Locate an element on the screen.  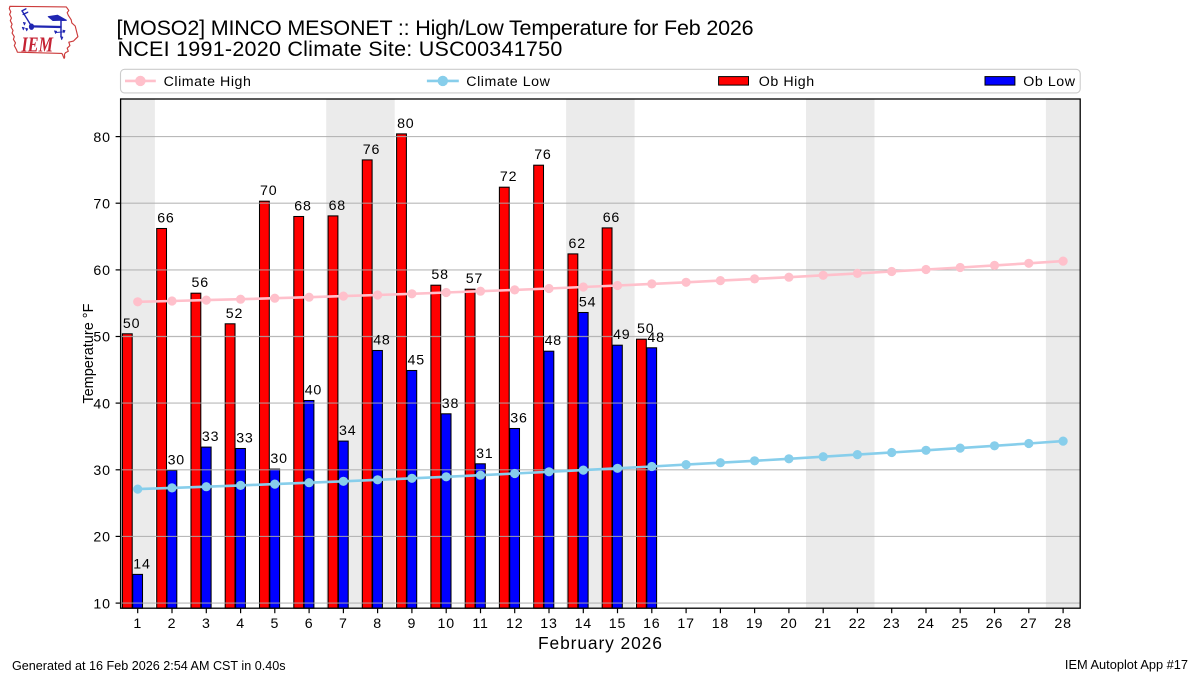
svg-text: 11 is located at coordinates (480, 624).